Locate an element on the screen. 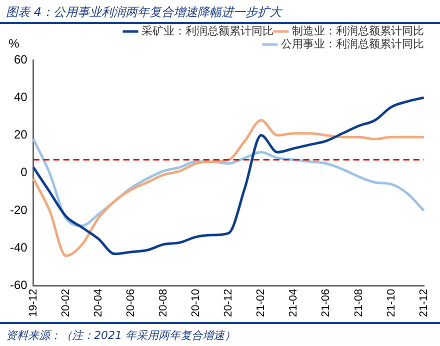 The width and height of the screenshot is (440, 346). x-tick-label: 21-12 is located at coordinates (424, 303).